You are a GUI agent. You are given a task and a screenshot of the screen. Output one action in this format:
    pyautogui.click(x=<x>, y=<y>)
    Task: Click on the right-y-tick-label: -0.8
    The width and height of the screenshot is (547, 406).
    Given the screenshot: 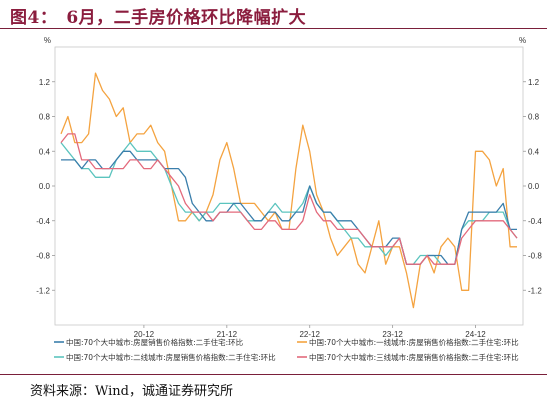 What is the action you would take?
    pyautogui.click(x=535, y=256)
    